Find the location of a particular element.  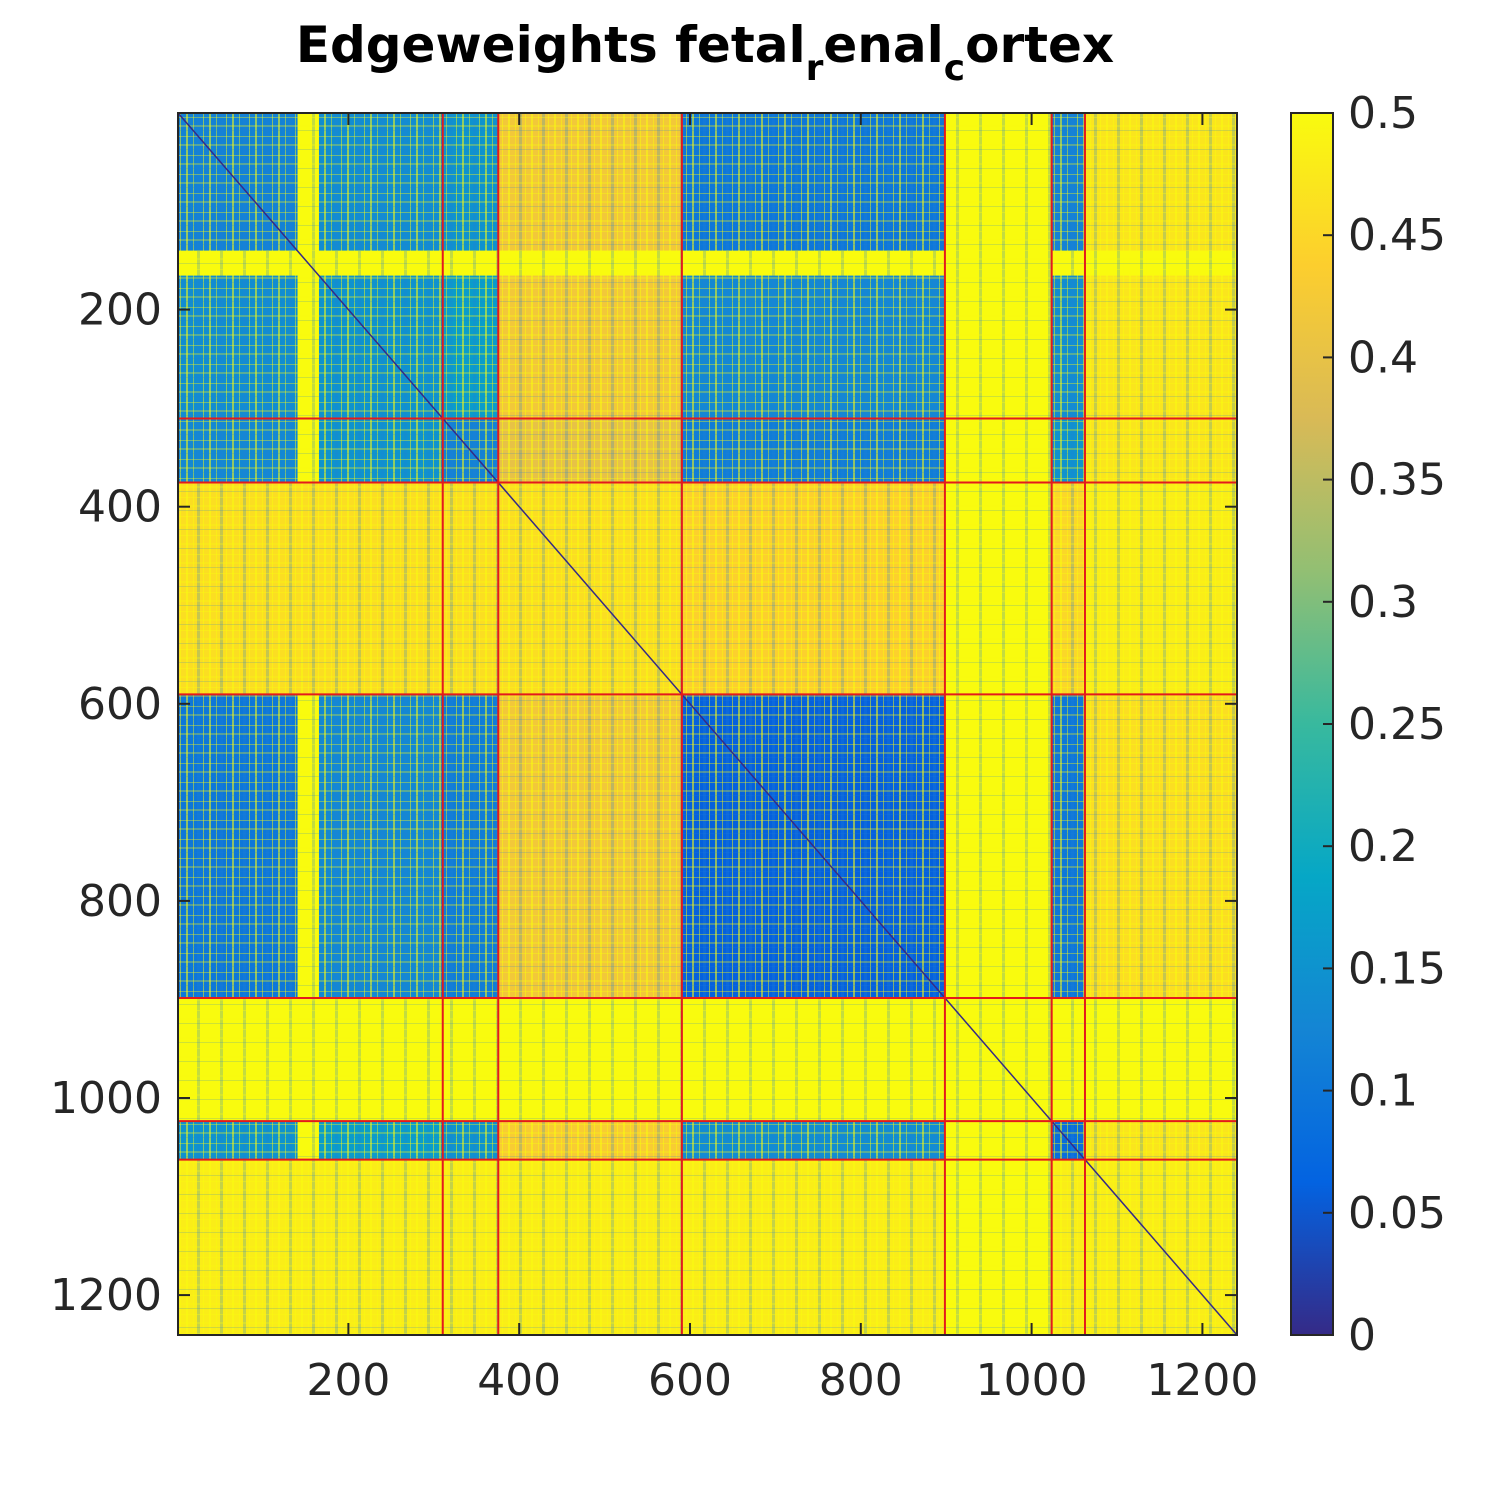

colorbar-tick-label: 0.45 is located at coordinates (1397, 235).